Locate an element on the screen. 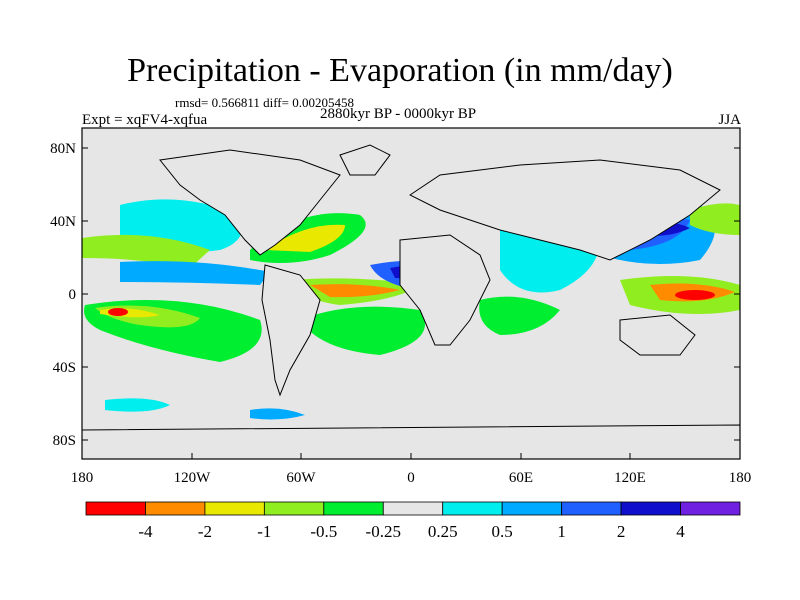 This screenshot has height=600, width=800. patch-trop-pac-blue is located at coordinates (195, 273).